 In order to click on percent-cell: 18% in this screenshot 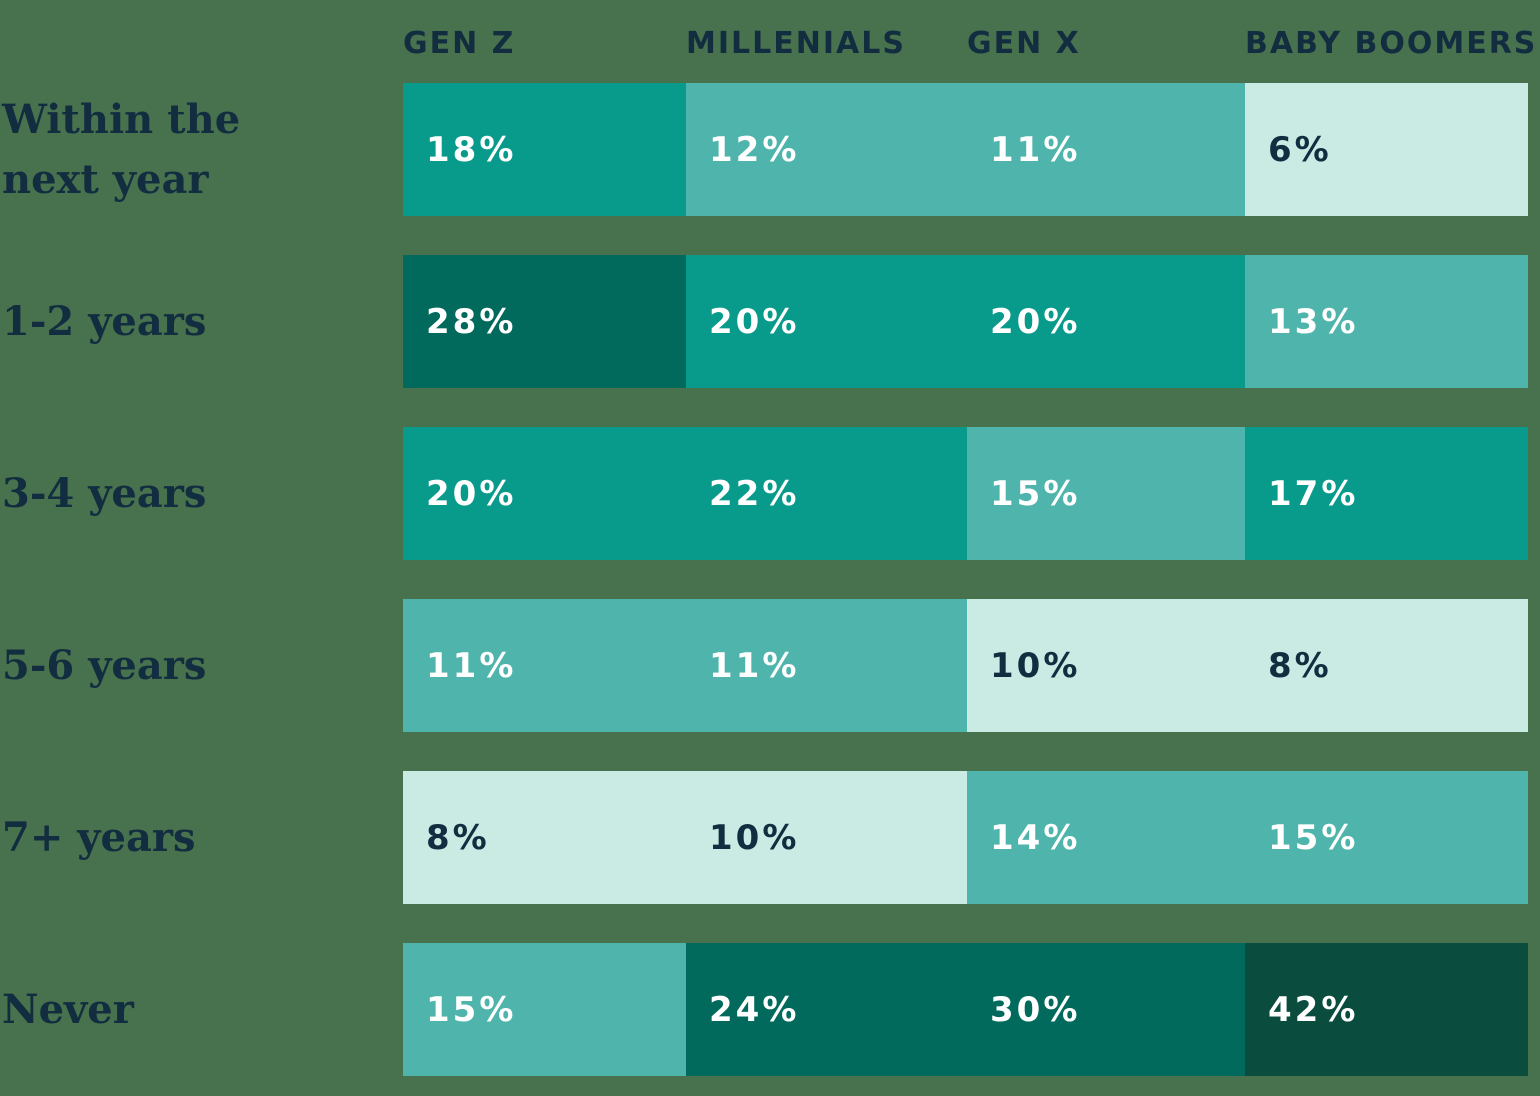, I will do `click(544, 149)`.